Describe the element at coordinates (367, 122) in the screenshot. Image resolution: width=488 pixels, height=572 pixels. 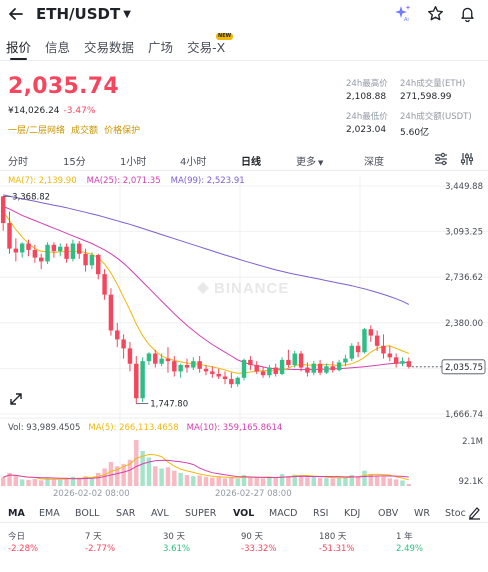
I see `stat-low: 24h最低价 2,023.04` at that location.